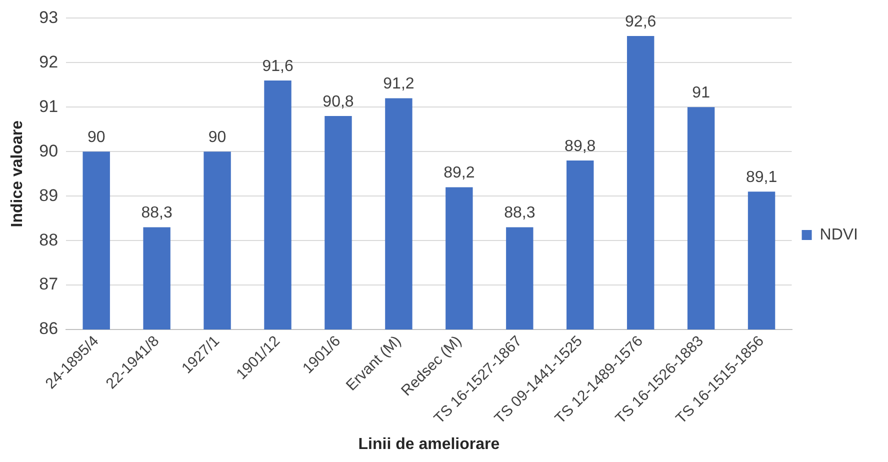 This screenshot has width=888, height=462. Describe the element at coordinates (839, 235) in the screenshot. I see `legend-label: NDVI` at that location.